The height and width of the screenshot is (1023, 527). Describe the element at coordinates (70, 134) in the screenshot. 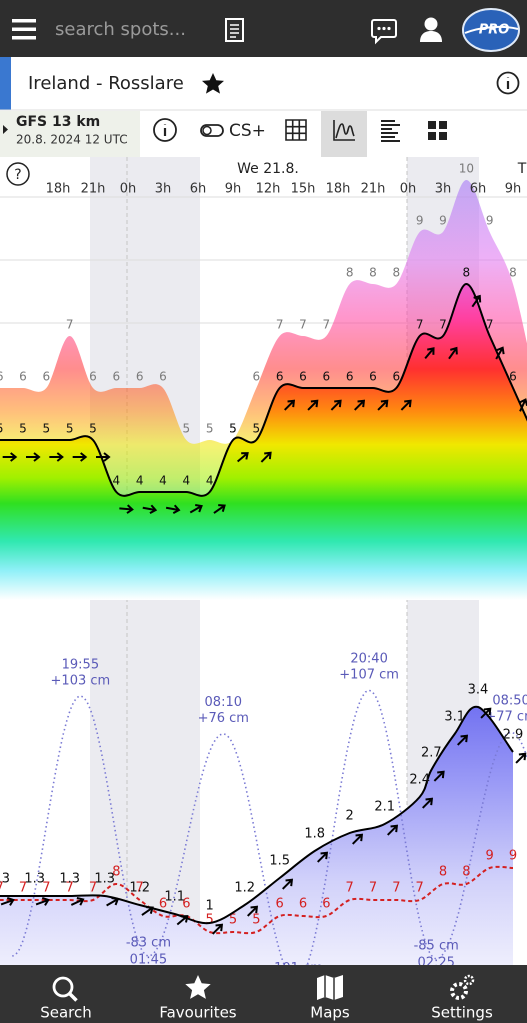

I see `model-selector` at that location.